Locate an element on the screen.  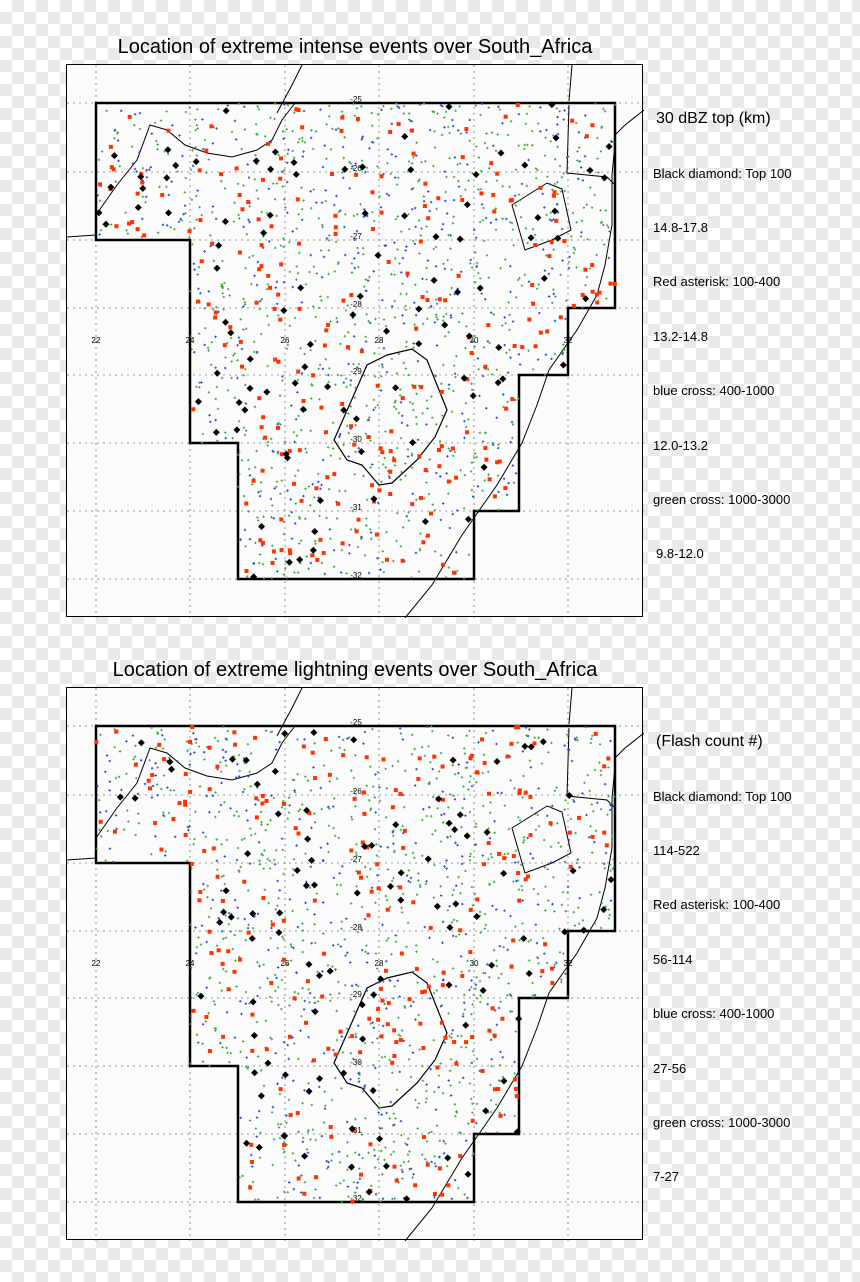
latitude-label: -32 is located at coordinates (356, 1198).